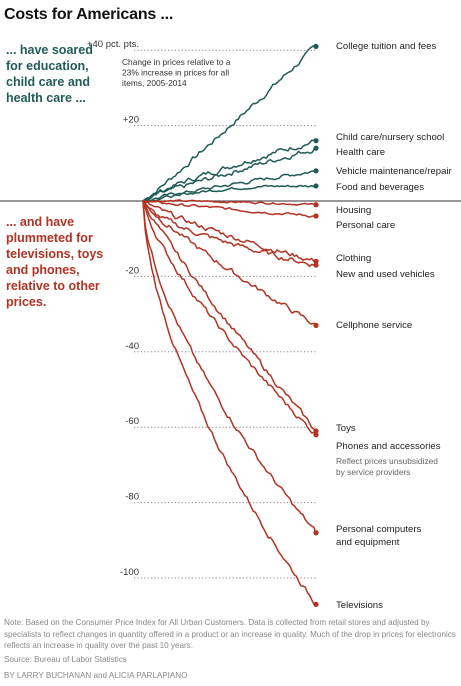 This screenshot has width=461, height=686. Describe the element at coordinates (388, 446) in the screenshot. I see `series-label-phones-and-accessories: Phones and accessories` at that location.